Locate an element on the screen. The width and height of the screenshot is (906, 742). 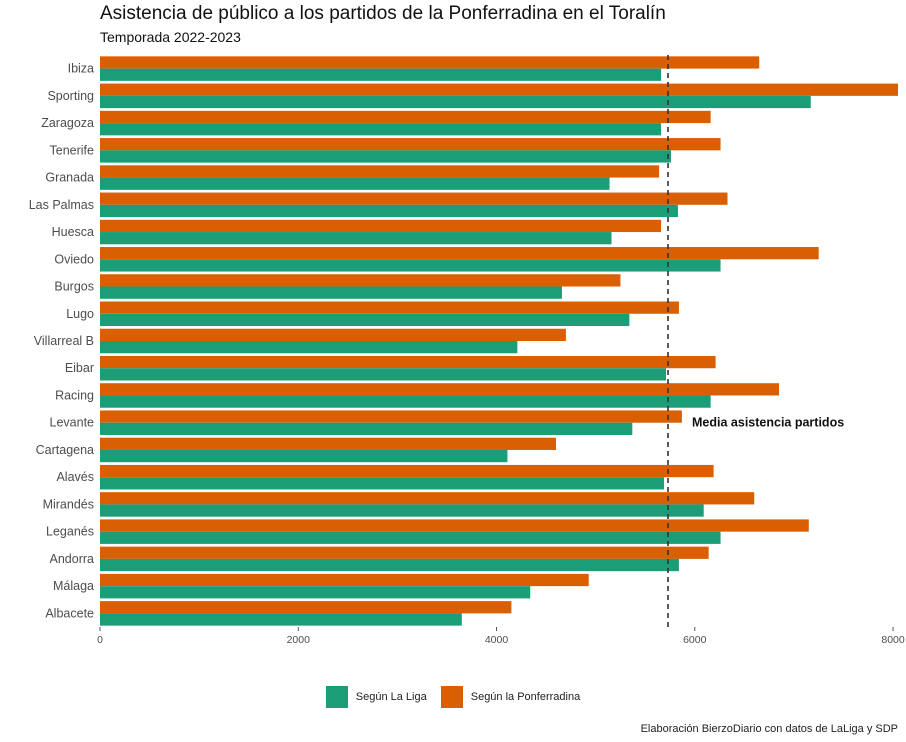
bar-laliga-eibar is located at coordinates (383, 374).